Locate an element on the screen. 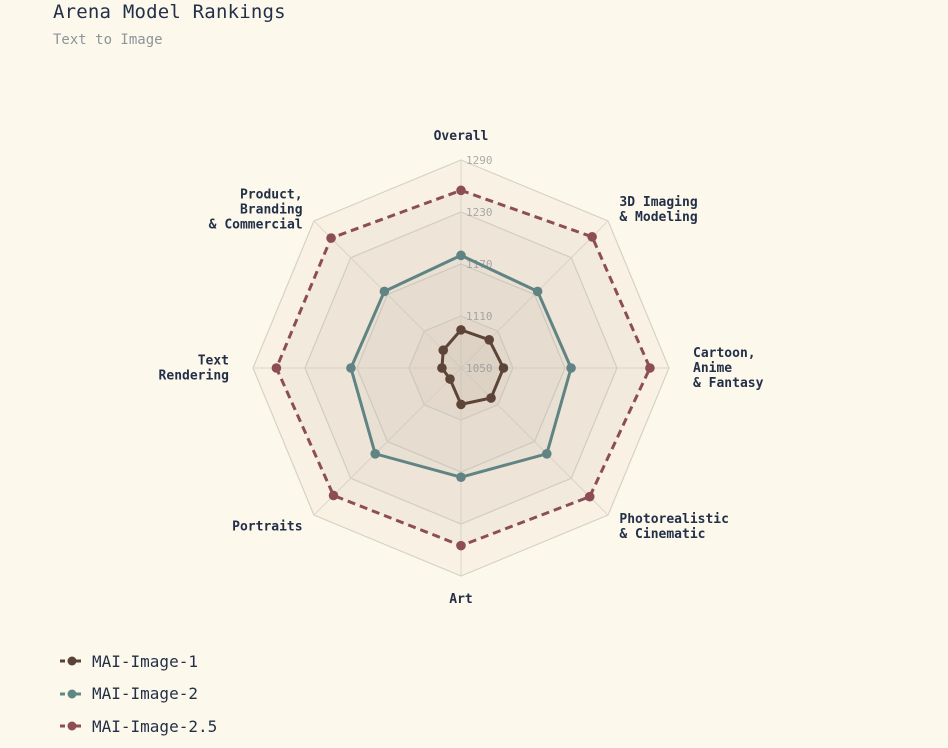  axis-label: Text Rendering is located at coordinates (194, 369).